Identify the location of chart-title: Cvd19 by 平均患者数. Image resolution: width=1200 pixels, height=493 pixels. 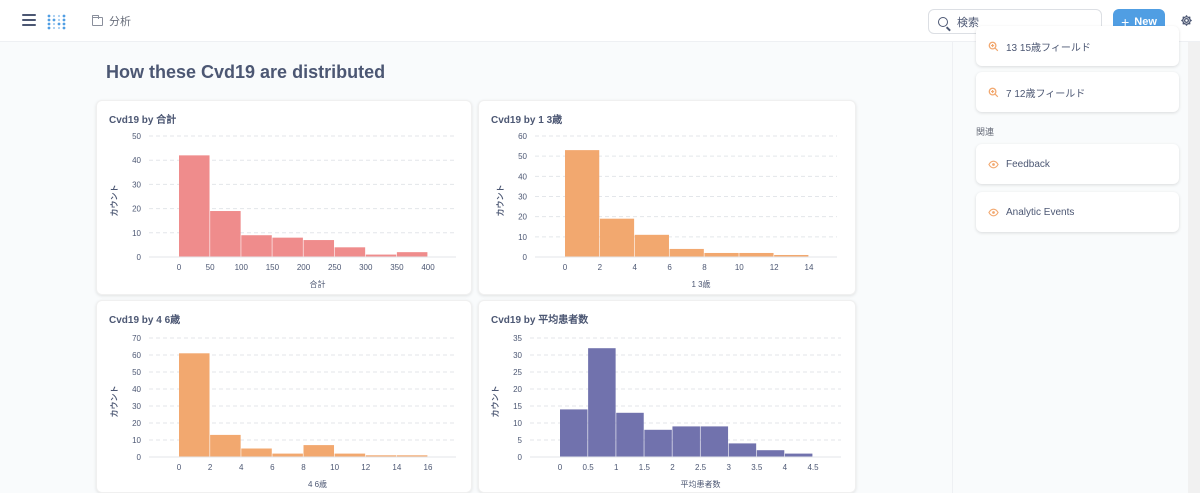
(540, 320).